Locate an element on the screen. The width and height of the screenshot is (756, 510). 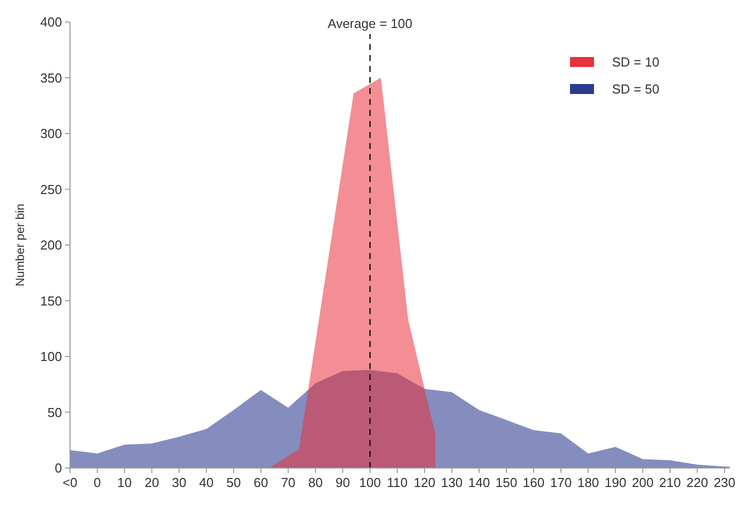
y-tick-label: 400 is located at coordinates (51, 22).